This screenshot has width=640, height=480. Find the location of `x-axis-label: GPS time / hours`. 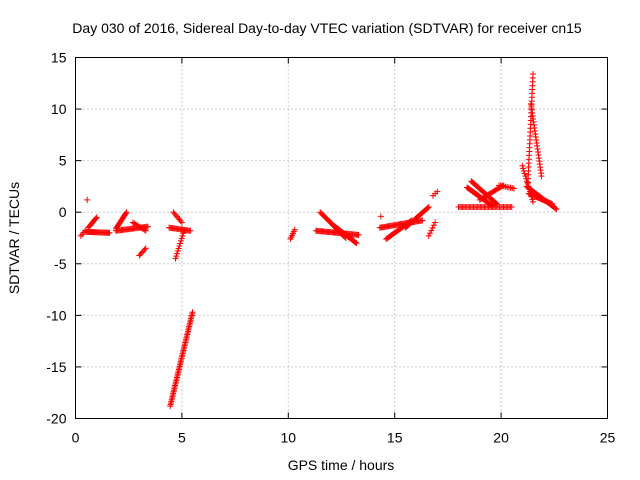

x-axis-label: GPS time / hours is located at coordinates (341, 465).